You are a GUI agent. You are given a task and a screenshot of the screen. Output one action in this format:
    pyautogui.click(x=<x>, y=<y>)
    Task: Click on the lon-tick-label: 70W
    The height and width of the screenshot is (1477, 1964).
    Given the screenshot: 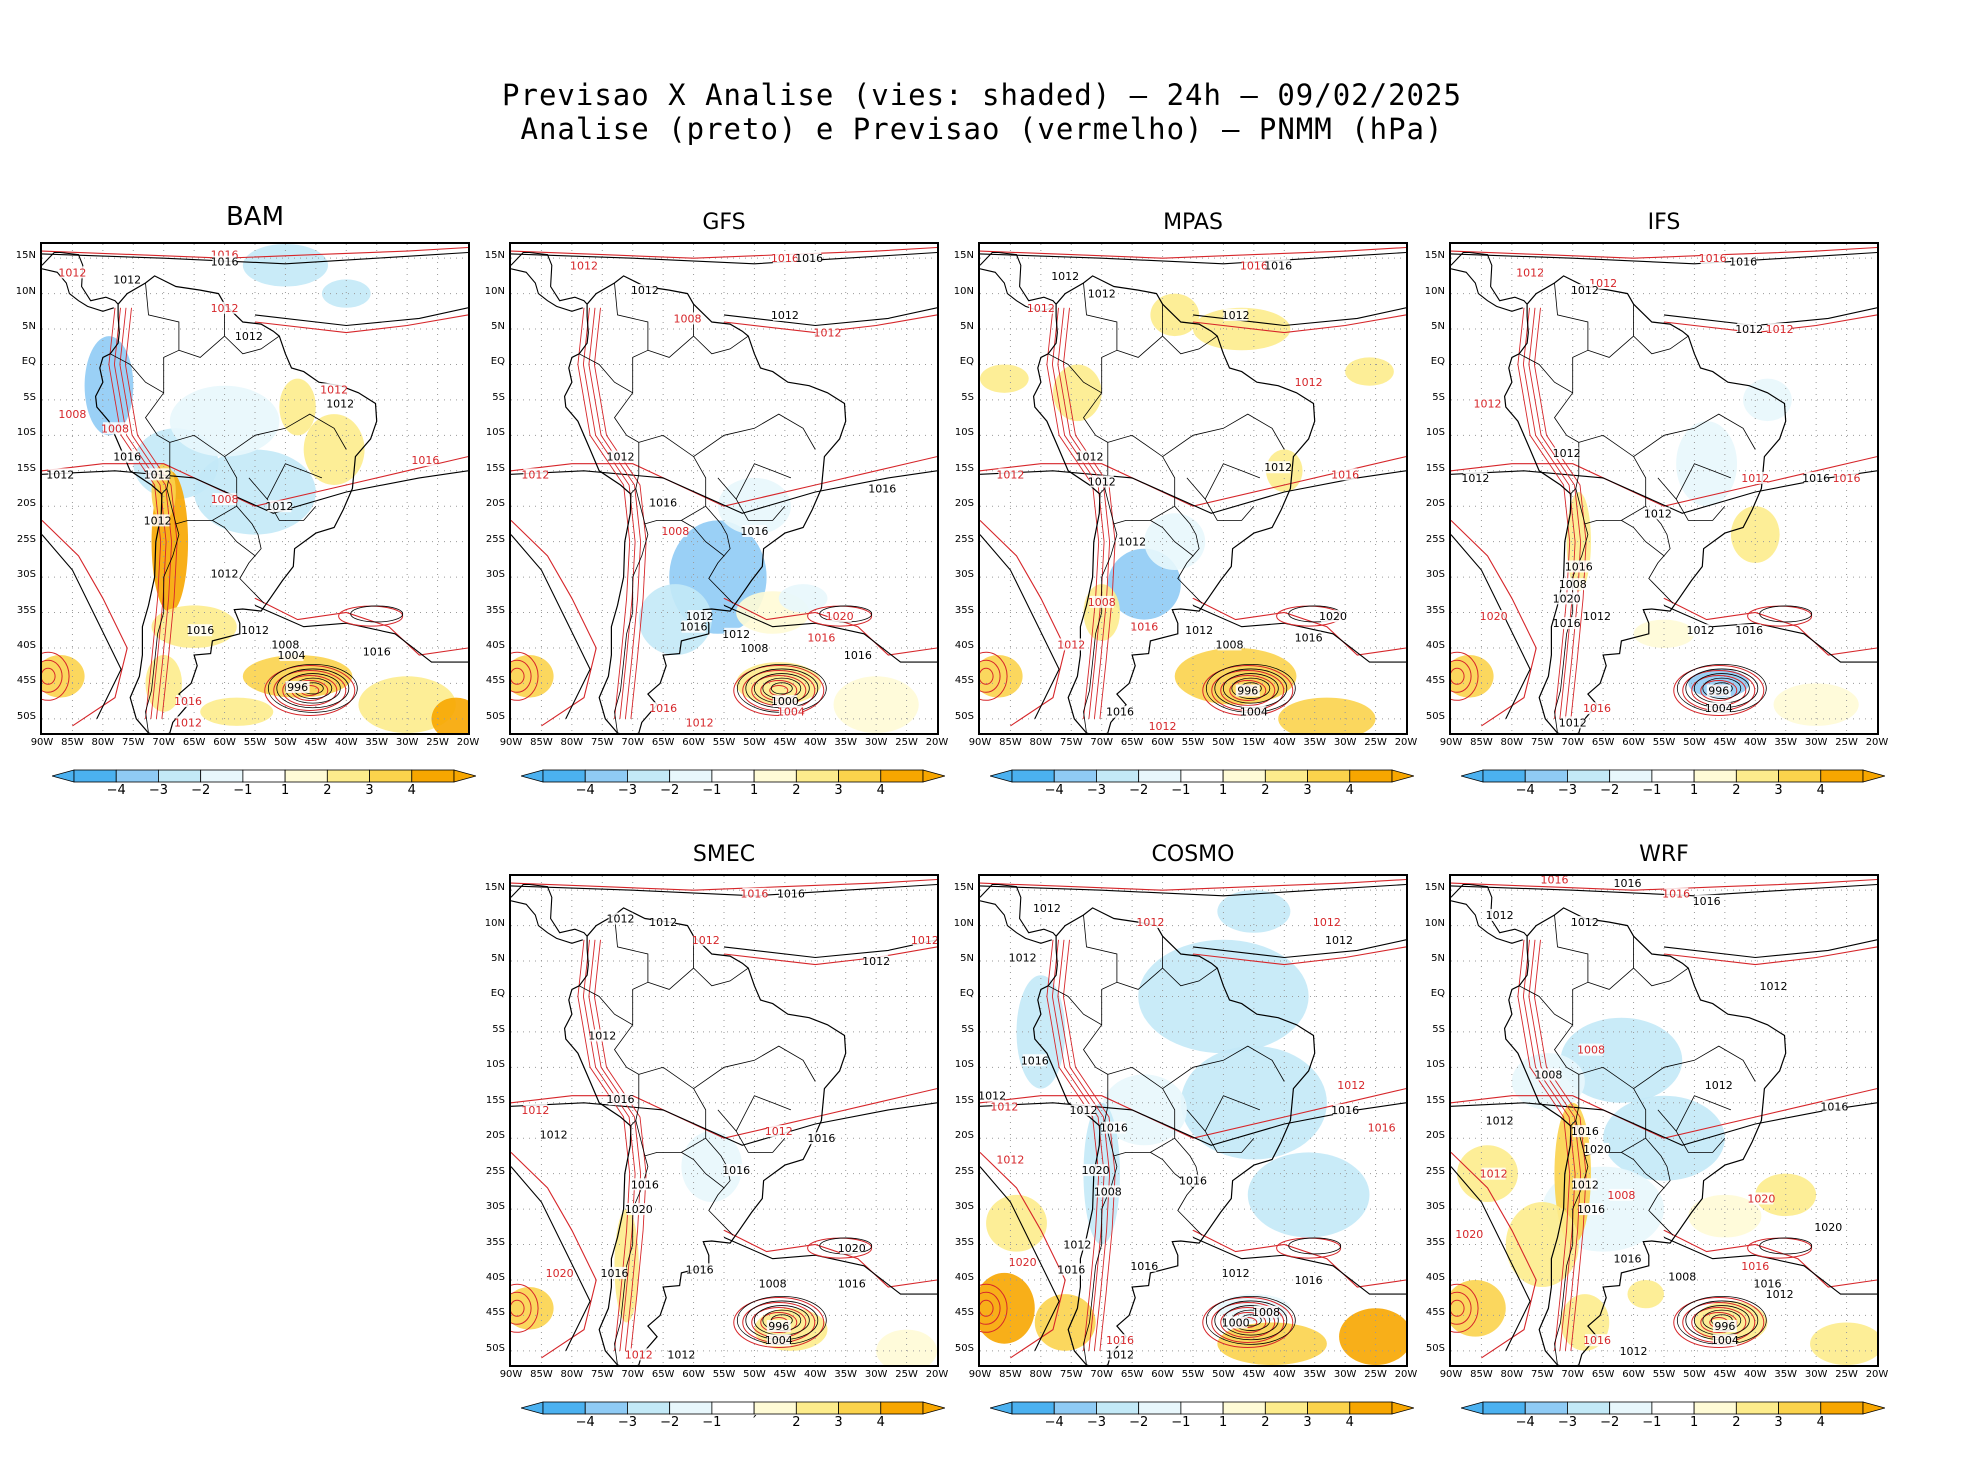 What is the action you would take?
    pyautogui.click(x=1573, y=1374)
    